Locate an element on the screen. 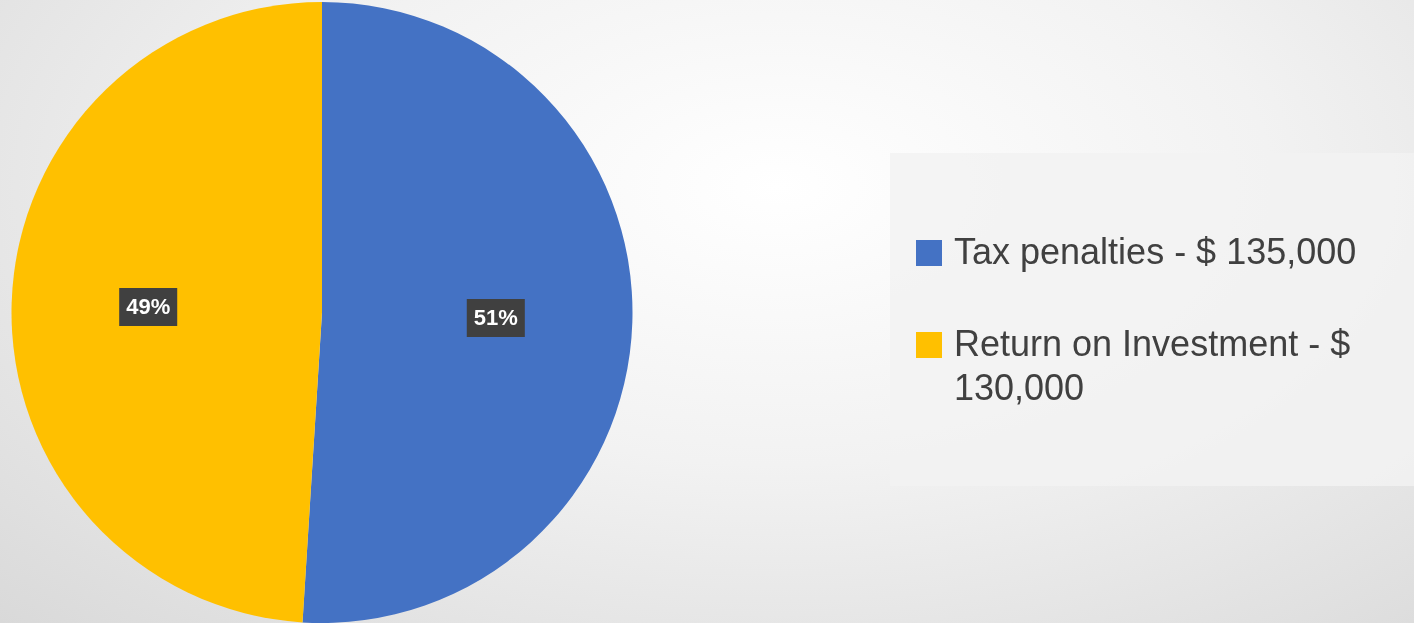 The width and height of the screenshot is (1414, 623). legend-label: Tax penalties - $ 135,000 is located at coordinates (1155, 251).